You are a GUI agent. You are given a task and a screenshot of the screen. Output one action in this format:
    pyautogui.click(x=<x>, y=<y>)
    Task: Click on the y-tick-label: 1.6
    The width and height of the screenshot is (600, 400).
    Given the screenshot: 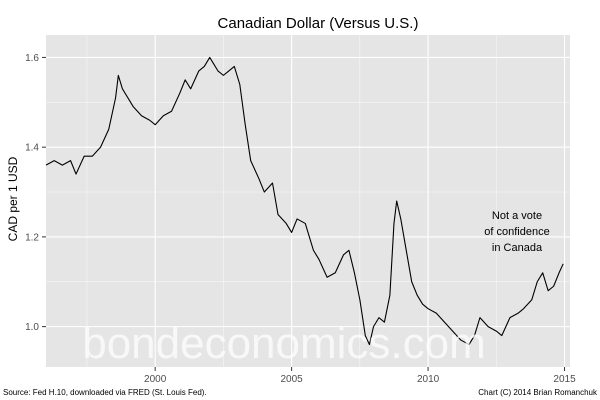 What is the action you would take?
    pyautogui.click(x=32, y=58)
    